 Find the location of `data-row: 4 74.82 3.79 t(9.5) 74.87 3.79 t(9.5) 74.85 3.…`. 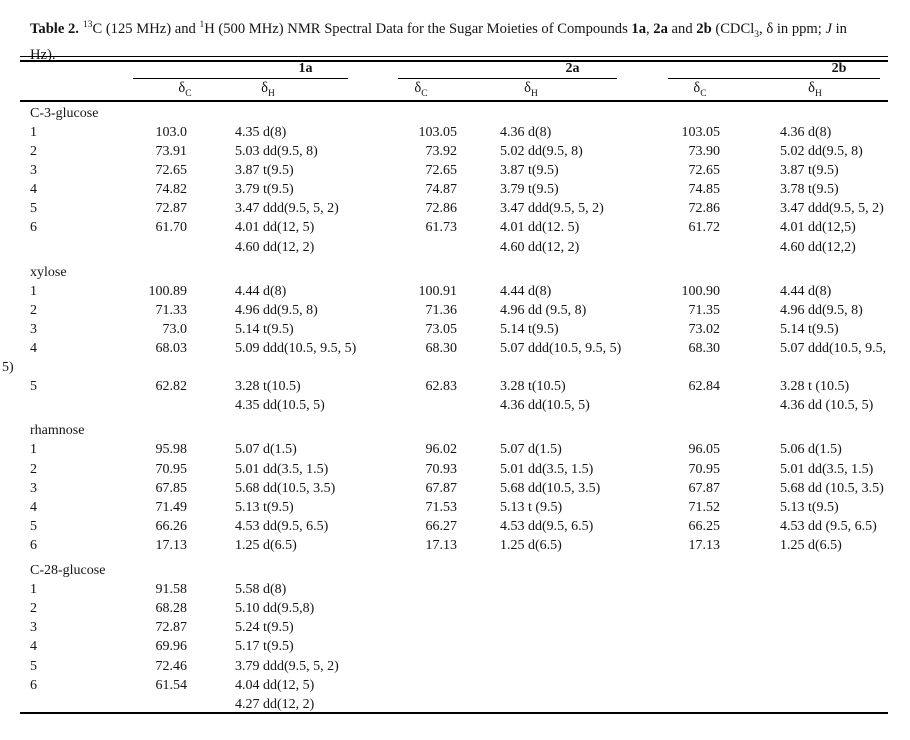

data-row: 4 74.82 3.79 t(9.5) 74.87 3.79 t(9.5) 74.85 3.… is located at coordinates (455, 189).